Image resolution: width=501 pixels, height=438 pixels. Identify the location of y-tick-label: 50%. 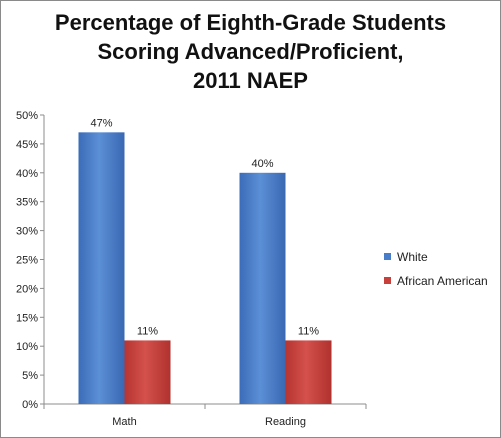
(27, 116).